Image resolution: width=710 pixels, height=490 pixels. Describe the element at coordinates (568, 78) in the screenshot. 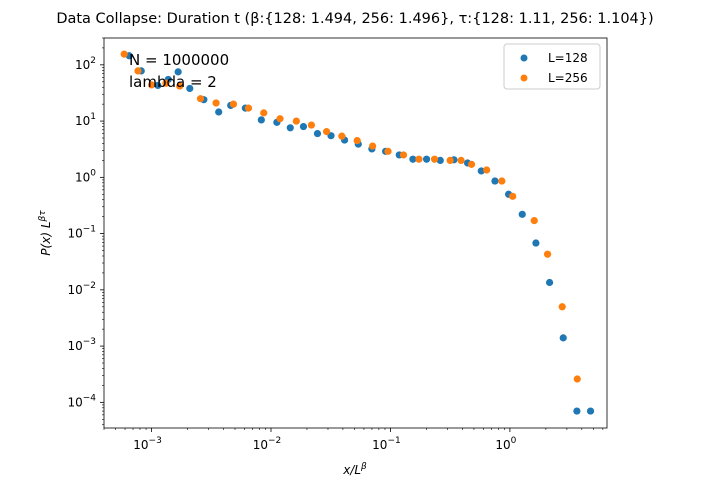

I see `legend-label-l256: L=256` at that location.